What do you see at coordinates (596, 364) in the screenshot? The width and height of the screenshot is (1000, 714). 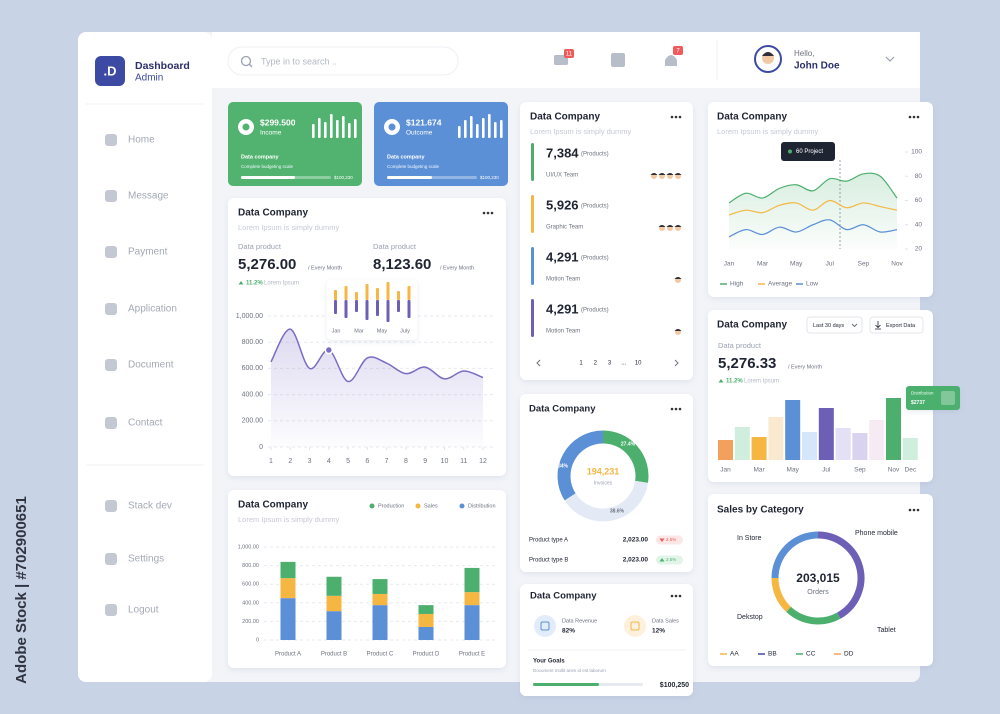 I see `page-number: 2` at bounding box center [596, 364].